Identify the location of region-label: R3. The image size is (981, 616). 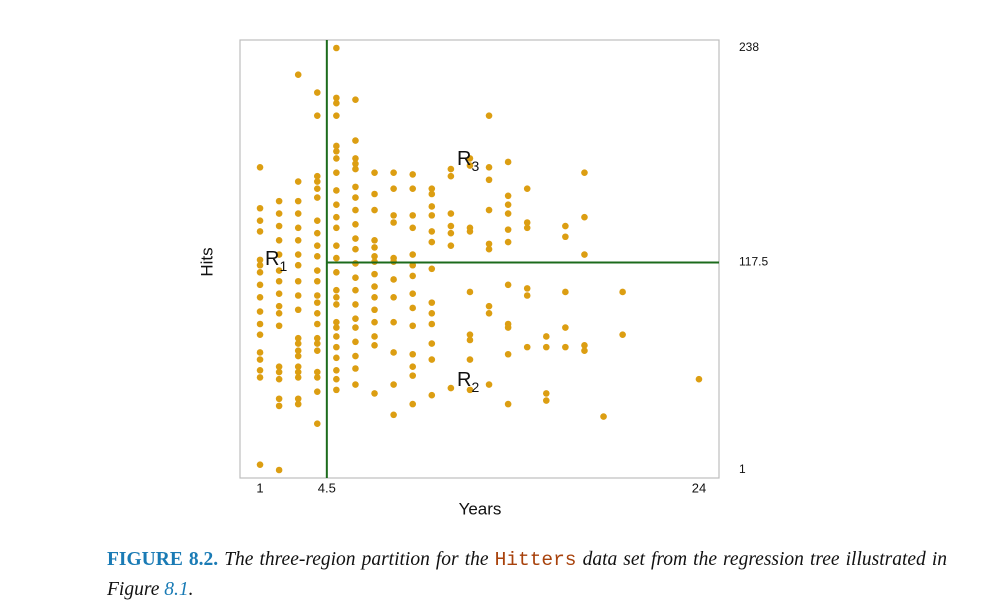
(468, 160).